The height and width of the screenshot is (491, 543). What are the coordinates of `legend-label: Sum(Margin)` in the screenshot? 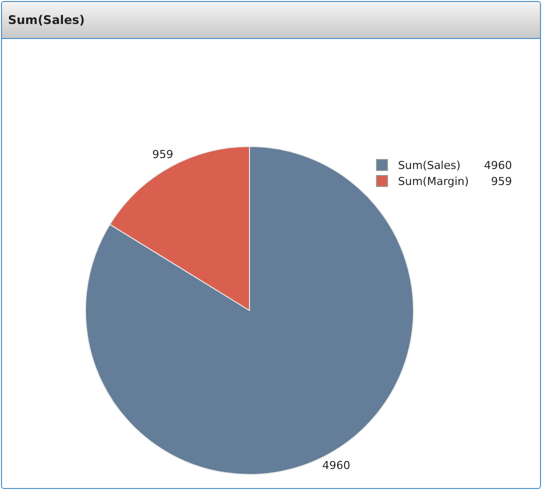 It's located at (434, 181).